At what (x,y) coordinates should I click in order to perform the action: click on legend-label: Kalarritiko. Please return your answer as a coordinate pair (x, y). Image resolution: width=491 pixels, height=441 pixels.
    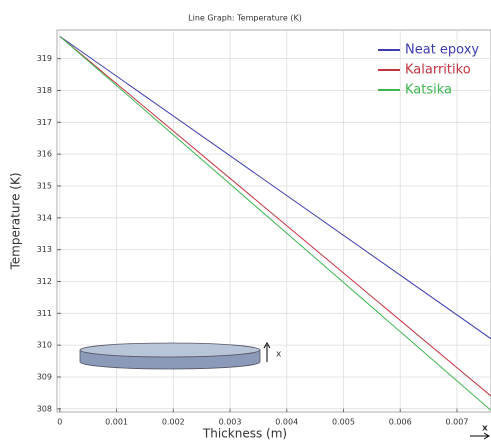
    Looking at the image, I should click on (438, 70).